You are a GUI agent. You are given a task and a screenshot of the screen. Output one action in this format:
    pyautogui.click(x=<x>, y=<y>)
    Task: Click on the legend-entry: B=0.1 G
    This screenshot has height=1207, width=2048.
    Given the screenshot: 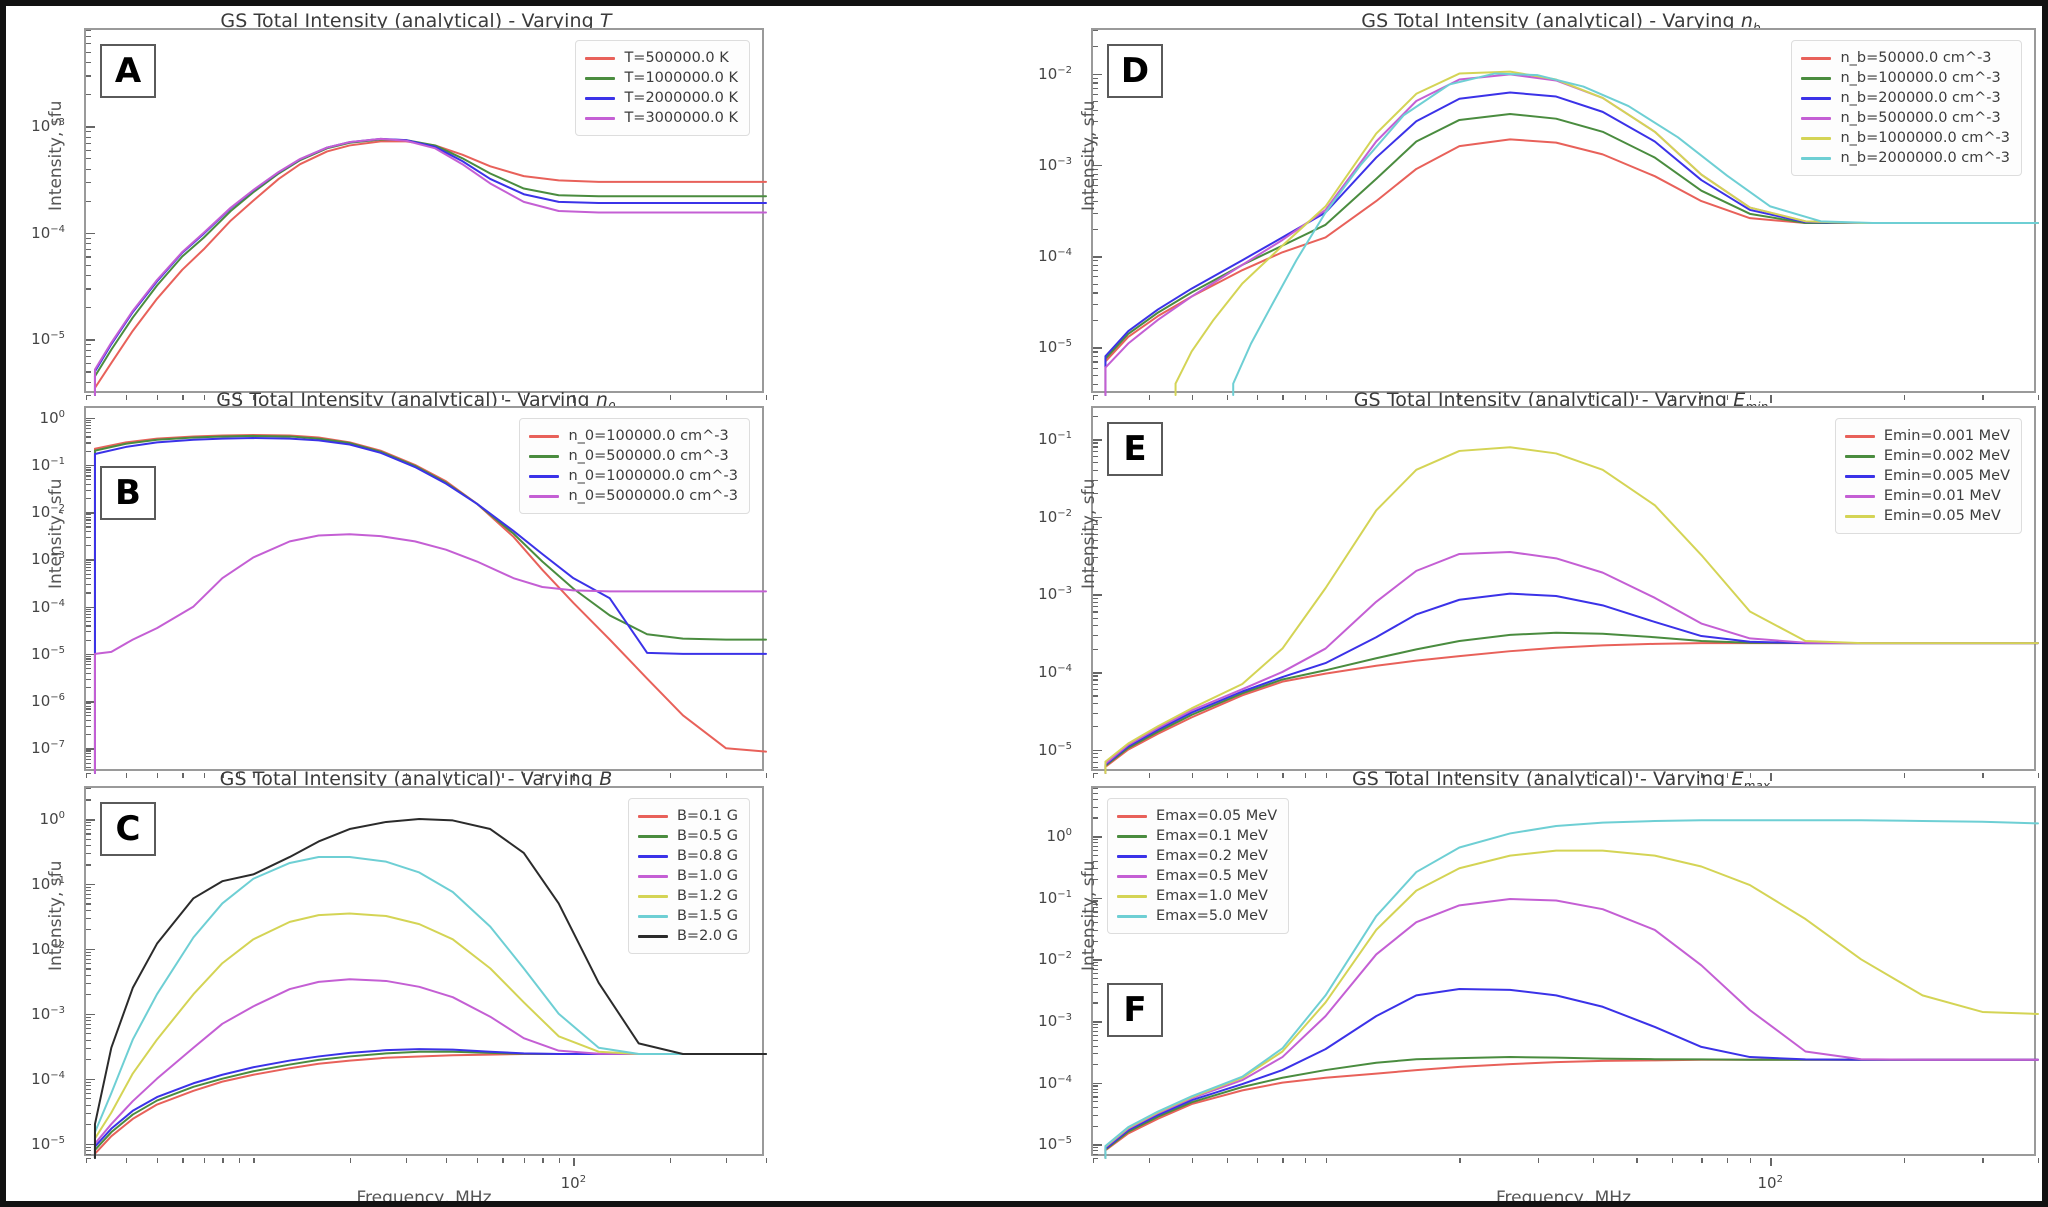 What is the action you would take?
    pyautogui.click(x=687, y=816)
    